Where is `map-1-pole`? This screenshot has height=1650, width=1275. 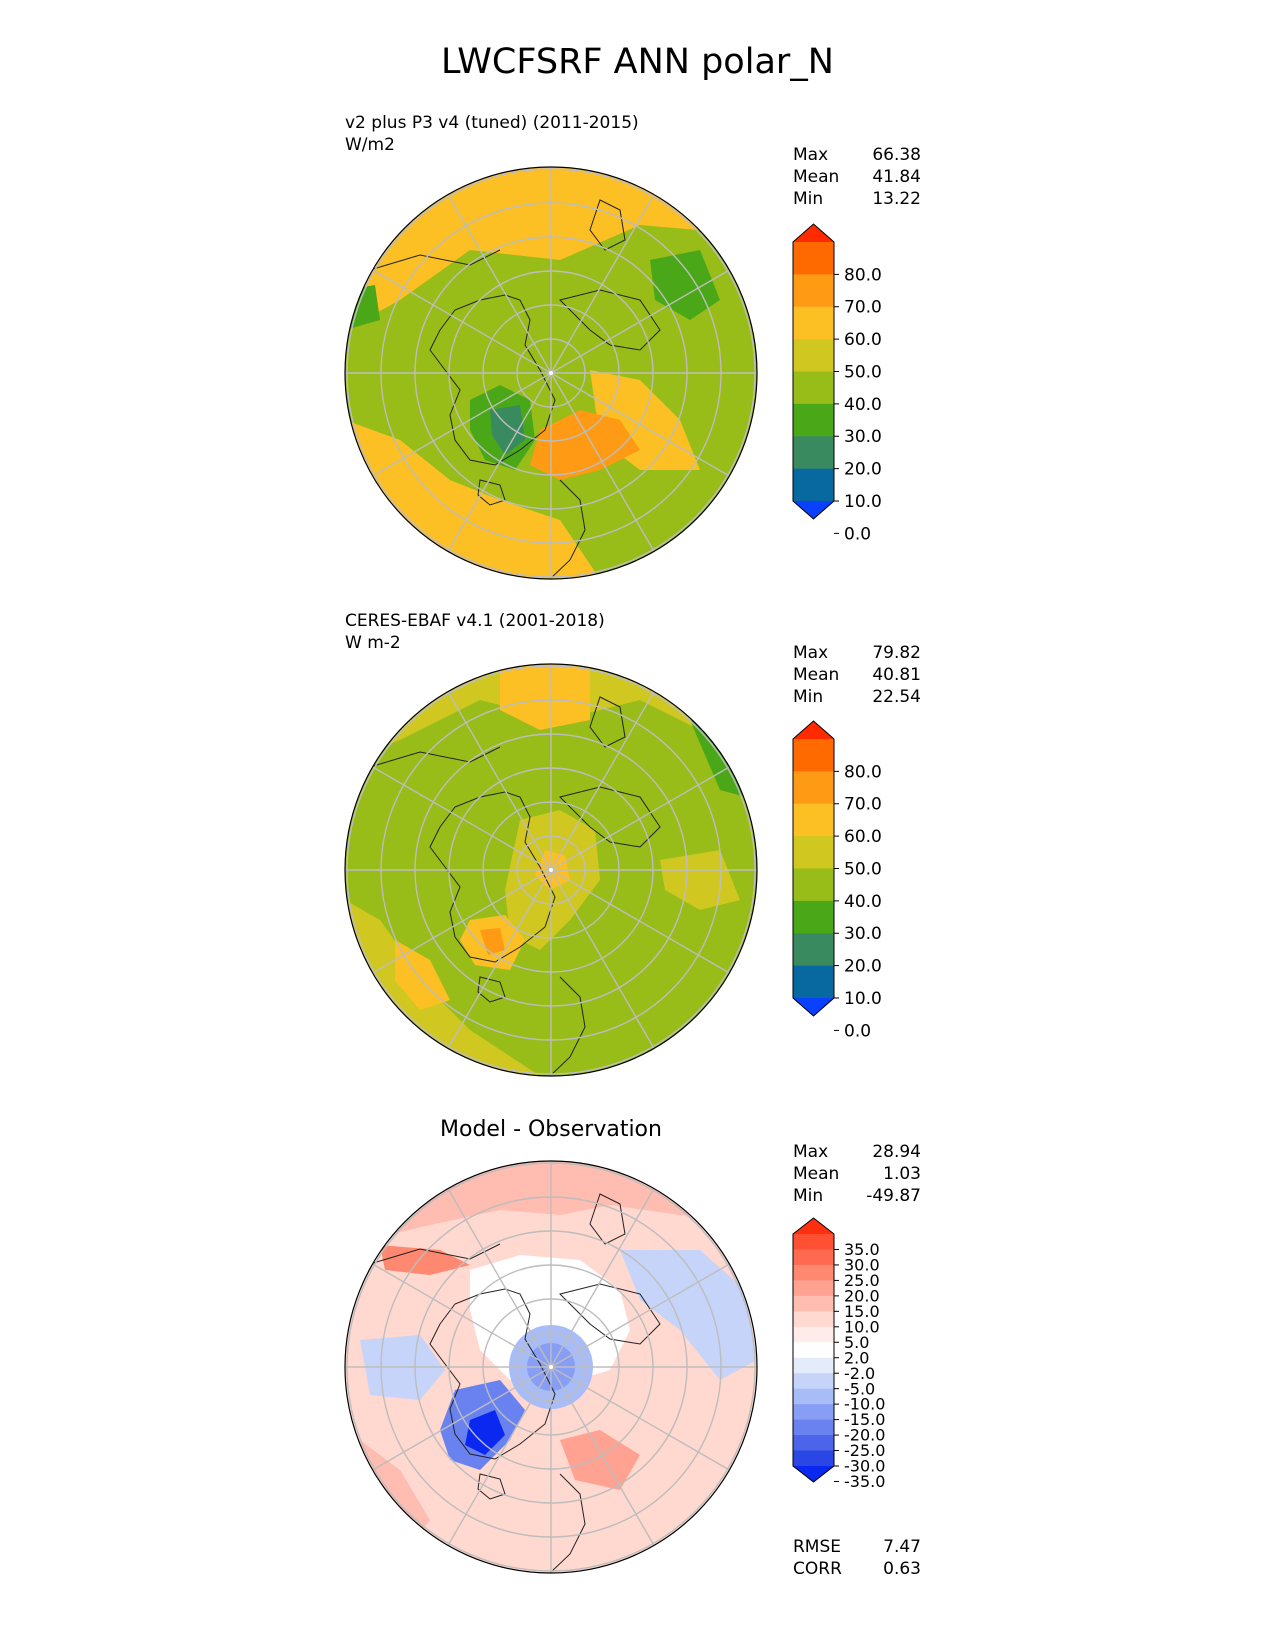 map-1-pole is located at coordinates (551, 373).